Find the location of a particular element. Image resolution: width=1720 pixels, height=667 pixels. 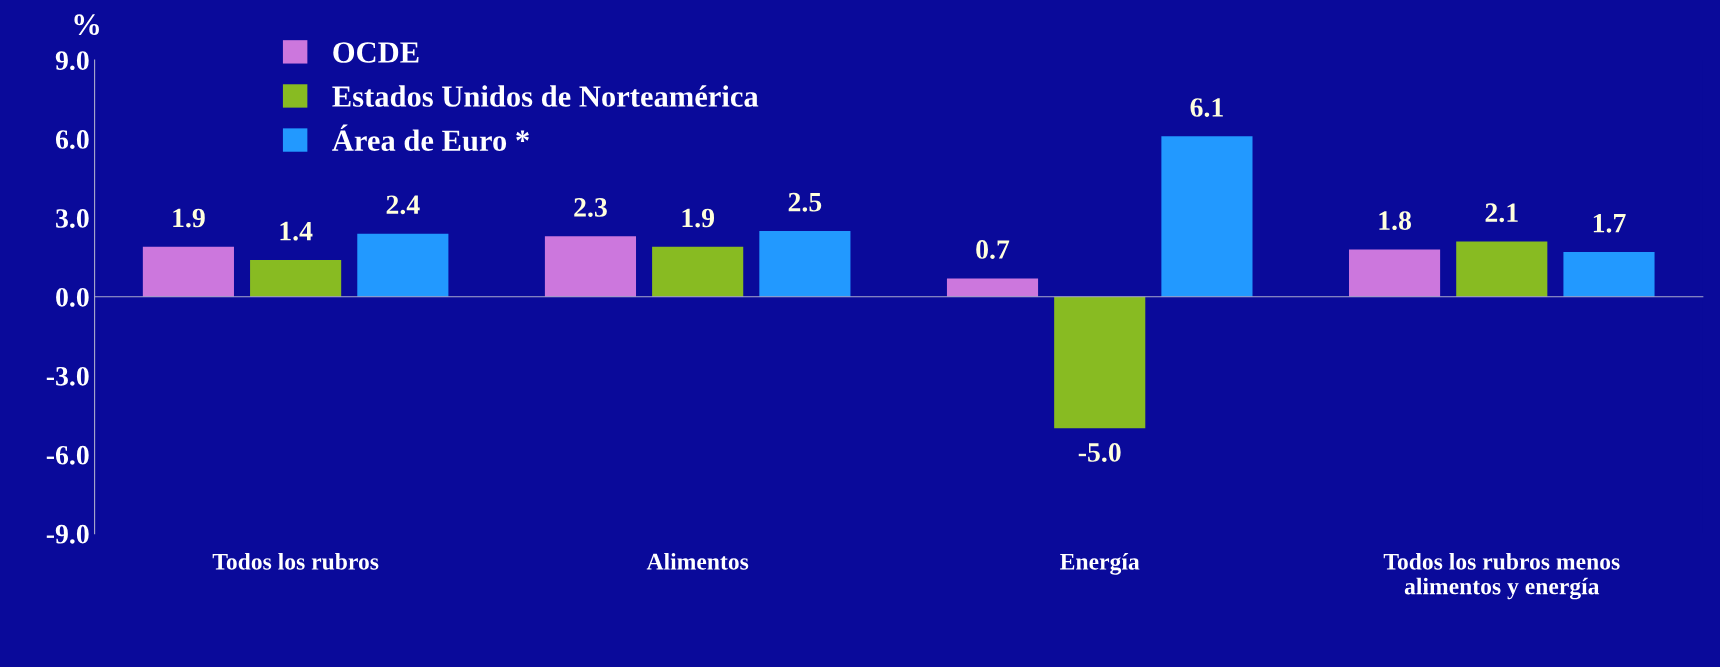

y-axis-title: % is located at coordinates (86, 24).